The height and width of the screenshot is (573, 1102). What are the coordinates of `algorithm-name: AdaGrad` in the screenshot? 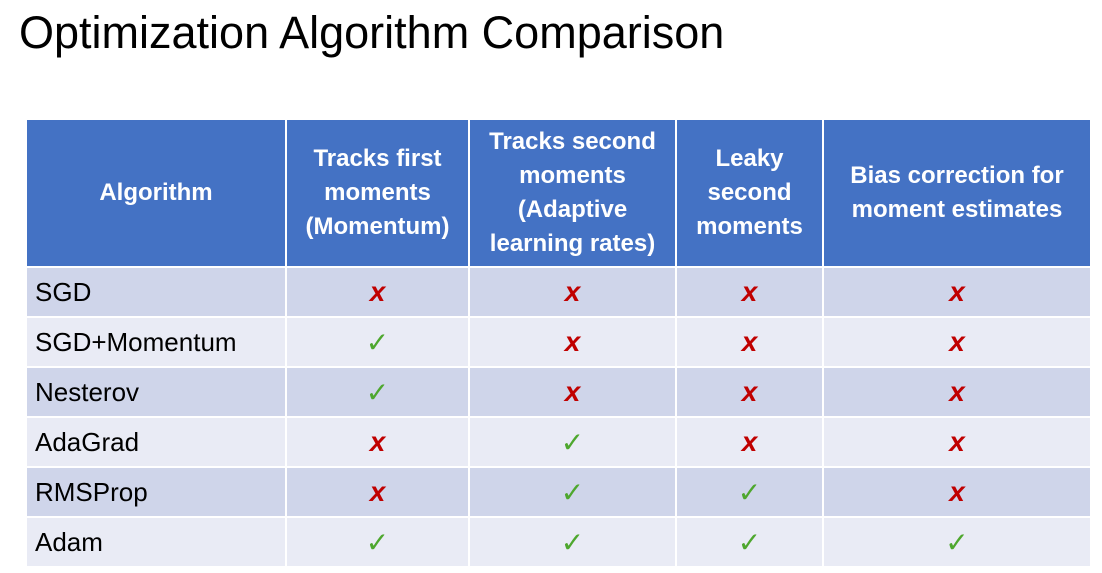 It's located at (156, 442).